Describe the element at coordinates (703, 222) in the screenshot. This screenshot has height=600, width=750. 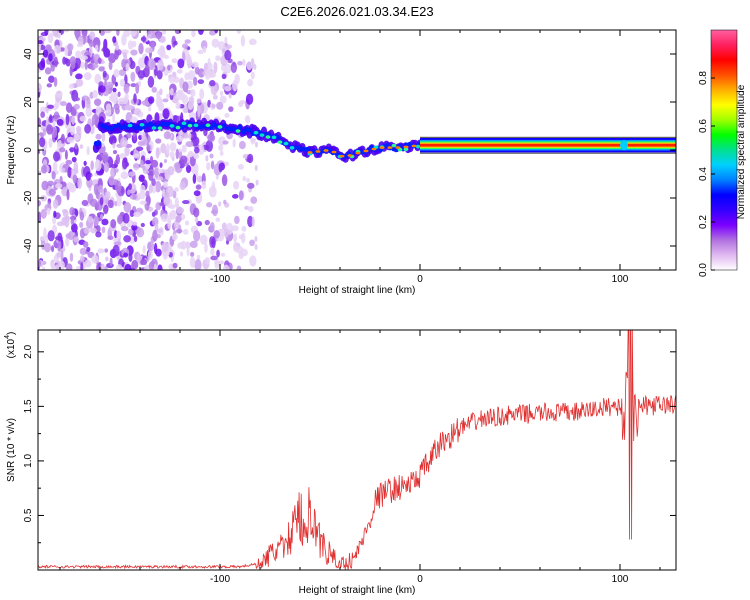
I see `colorbar-tick-label: 0.2` at that location.